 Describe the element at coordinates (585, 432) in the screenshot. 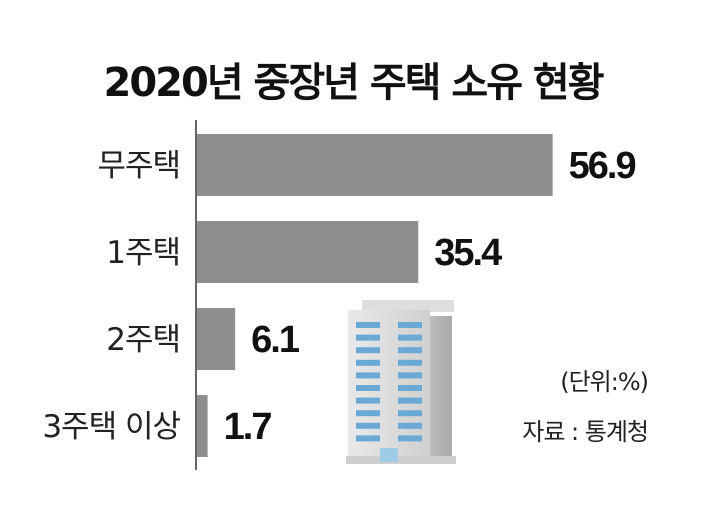

I see `source-note: 자료 : 통계청` at that location.